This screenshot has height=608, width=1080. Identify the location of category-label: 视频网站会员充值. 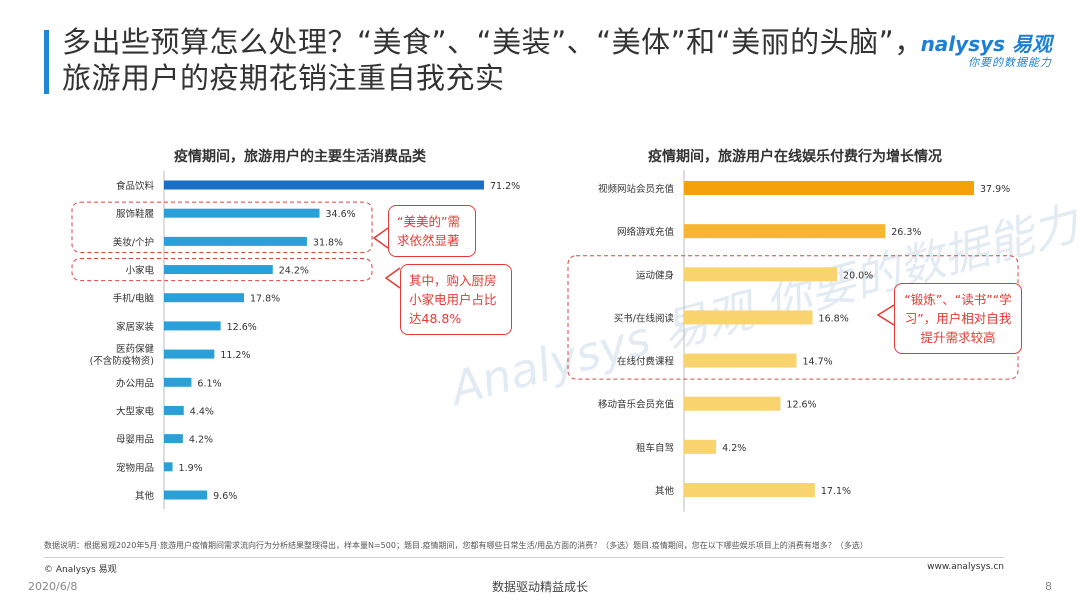
(636, 189).